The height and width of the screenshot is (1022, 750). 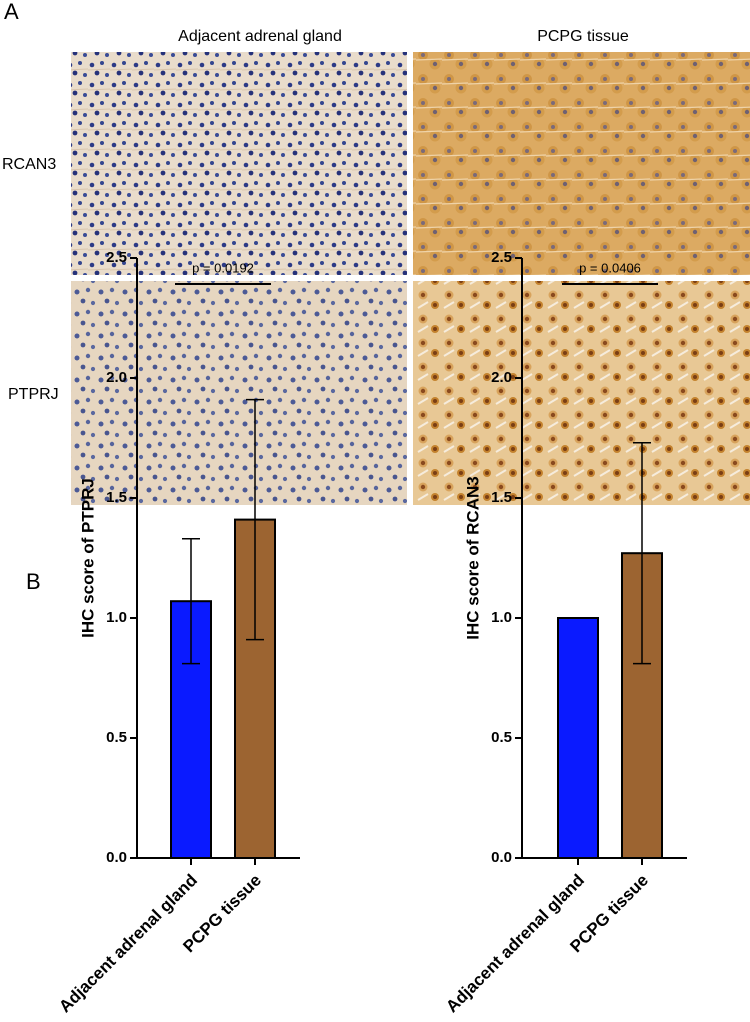 What do you see at coordinates (33, 394) in the screenshot?
I see `row-label: PTPRJ` at bounding box center [33, 394].